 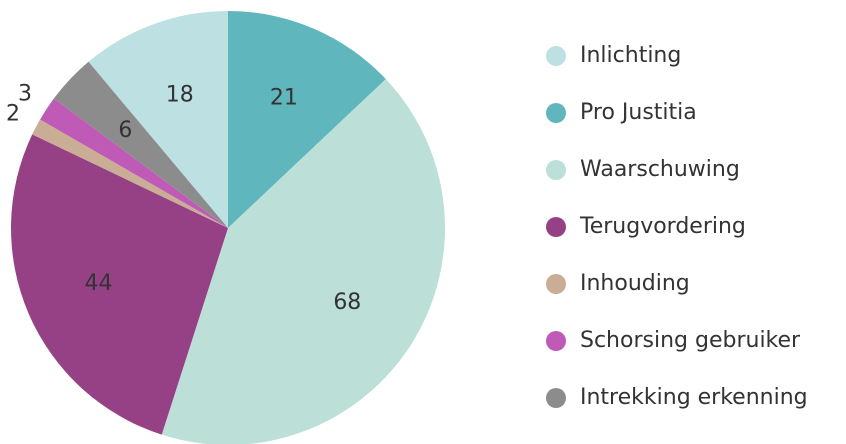 What do you see at coordinates (660, 169) in the screenshot?
I see `legend-label: Waarschuwing` at bounding box center [660, 169].